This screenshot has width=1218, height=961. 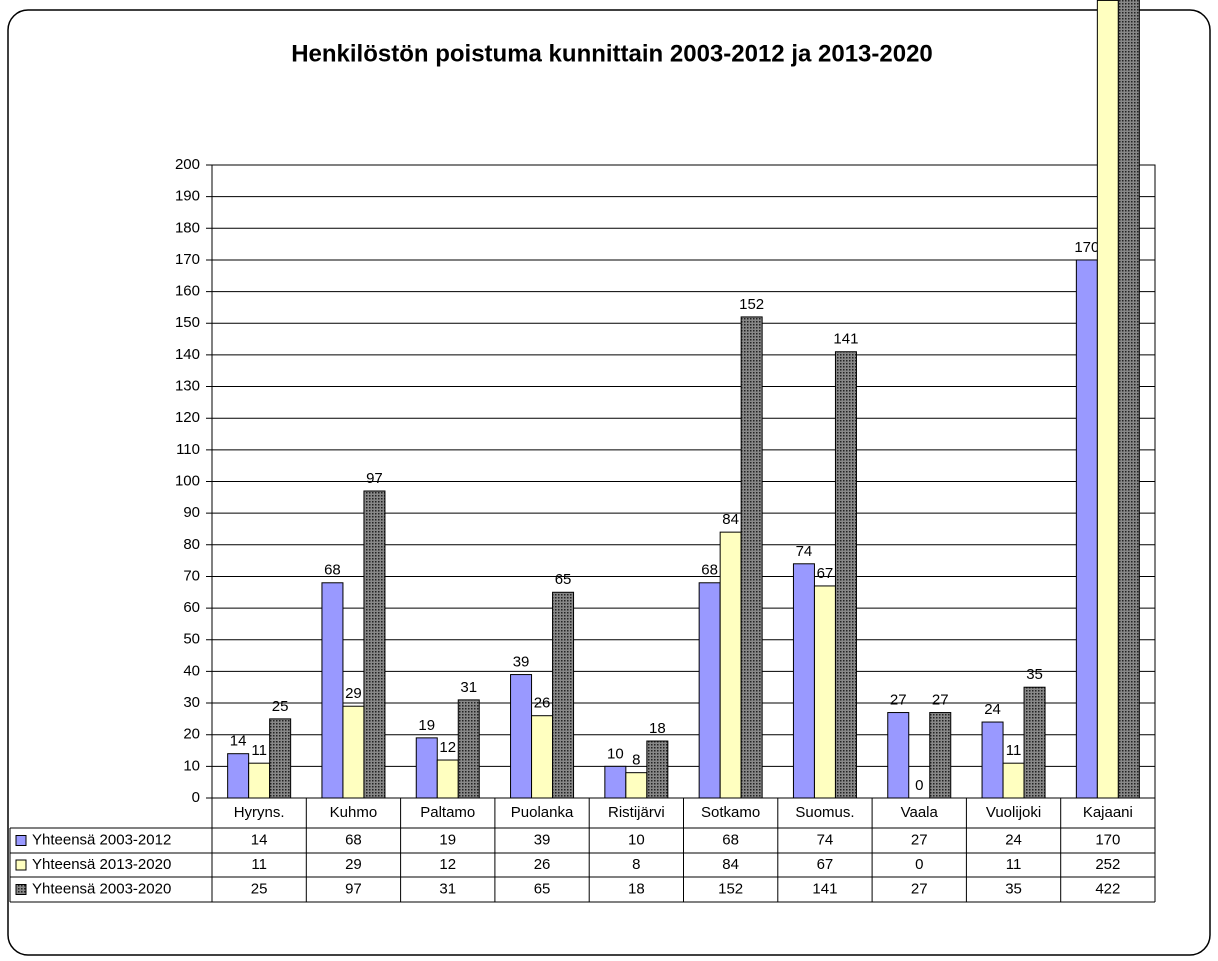 I want to click on table-cell: 39, so click(x=542, y=839).